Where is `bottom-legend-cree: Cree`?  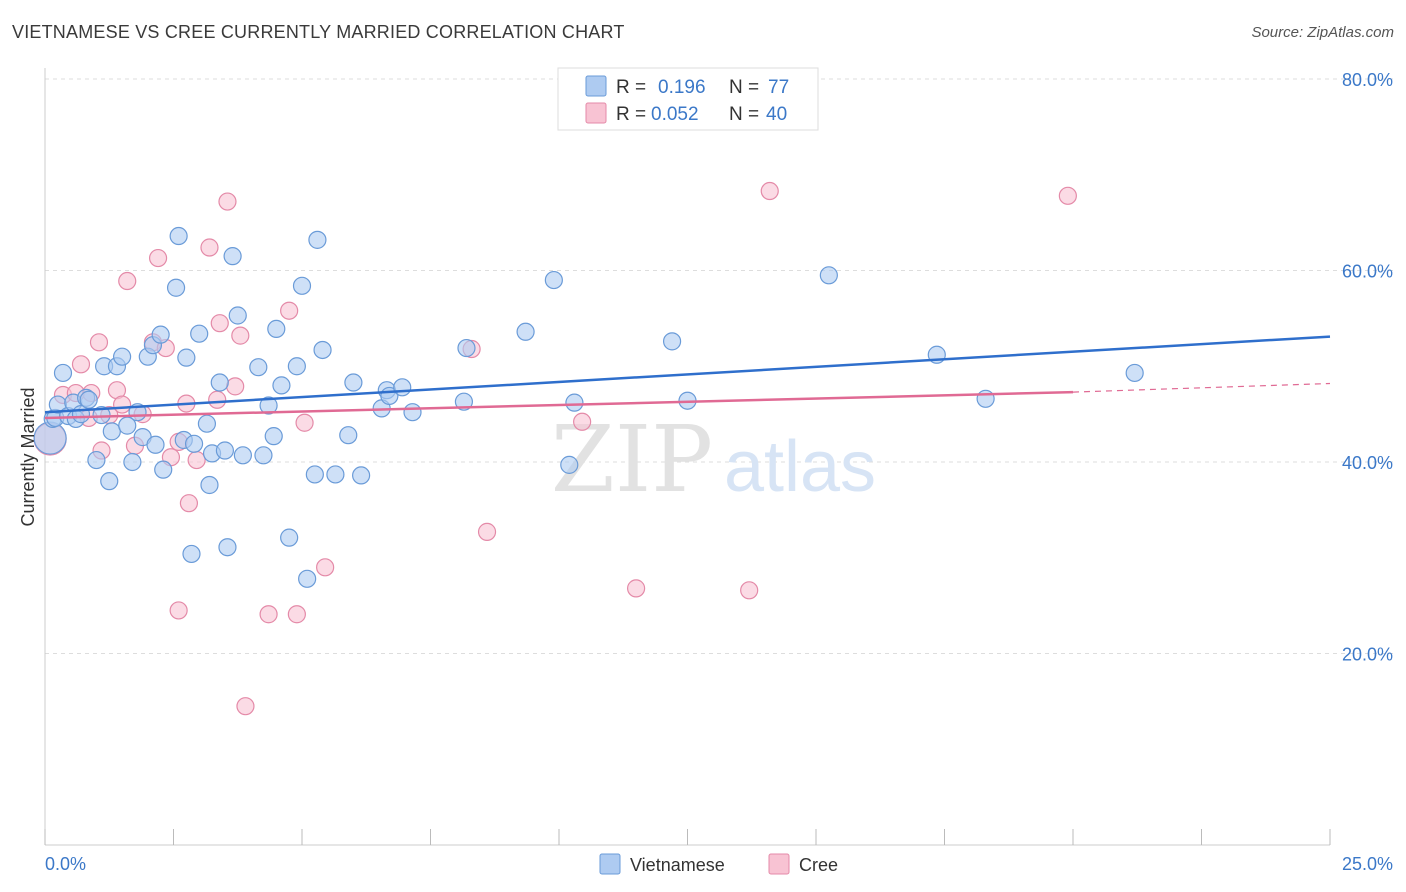
bottom-legend-cree: Cree is located at coordinates (818, 865).